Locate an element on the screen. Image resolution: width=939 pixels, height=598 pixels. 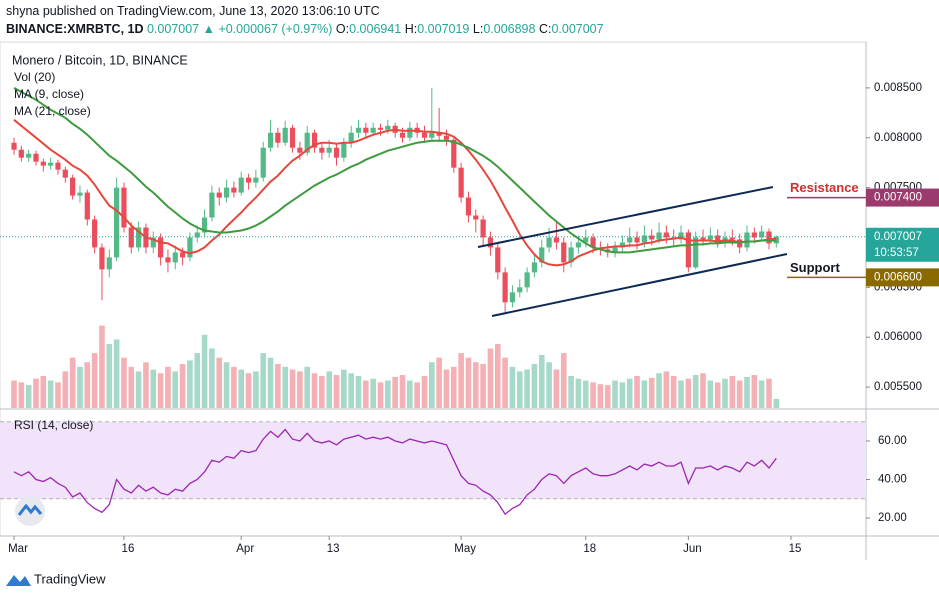
ohlc-label: L: is located at coordinates (478, 29).